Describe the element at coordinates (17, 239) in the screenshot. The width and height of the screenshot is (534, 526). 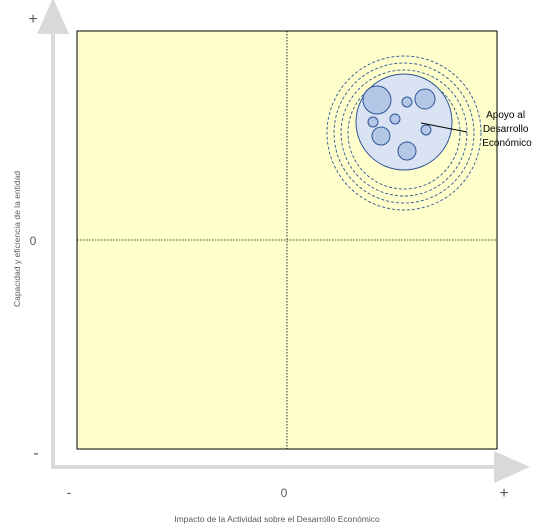
I see `y-axis-title: Capacidad y eficiencia de la entidad` at that location.